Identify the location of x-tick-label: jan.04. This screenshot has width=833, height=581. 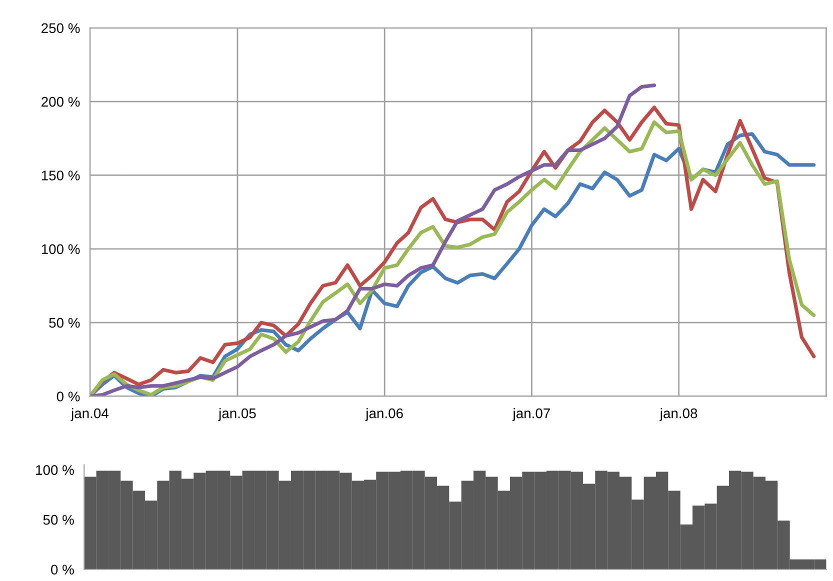
(89, 414).